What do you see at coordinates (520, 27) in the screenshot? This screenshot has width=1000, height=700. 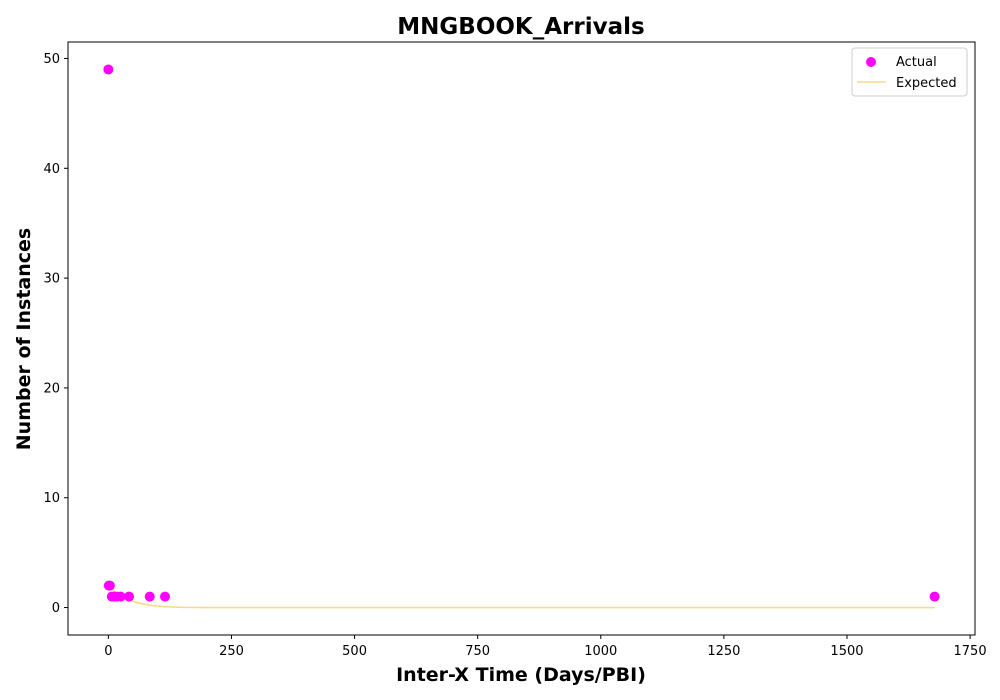 I see `chart-title: MNGBOOK_Arrivals` at bounding box center [520, 27].